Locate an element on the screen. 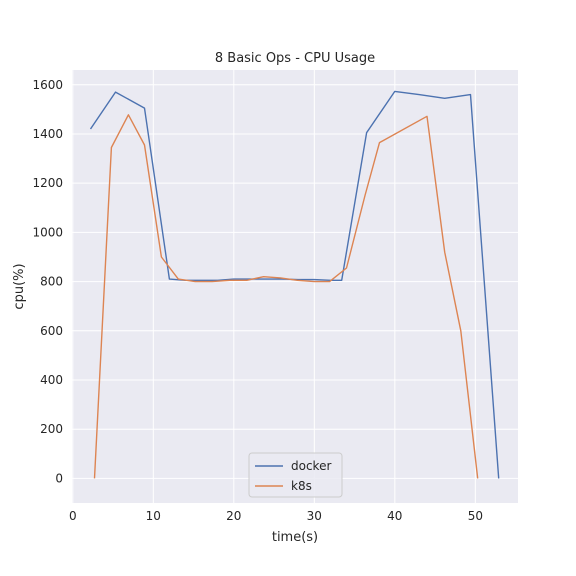 This screenshot has height=576, width=576. y-tick-label: 200 is located at coordinates (51, 429).